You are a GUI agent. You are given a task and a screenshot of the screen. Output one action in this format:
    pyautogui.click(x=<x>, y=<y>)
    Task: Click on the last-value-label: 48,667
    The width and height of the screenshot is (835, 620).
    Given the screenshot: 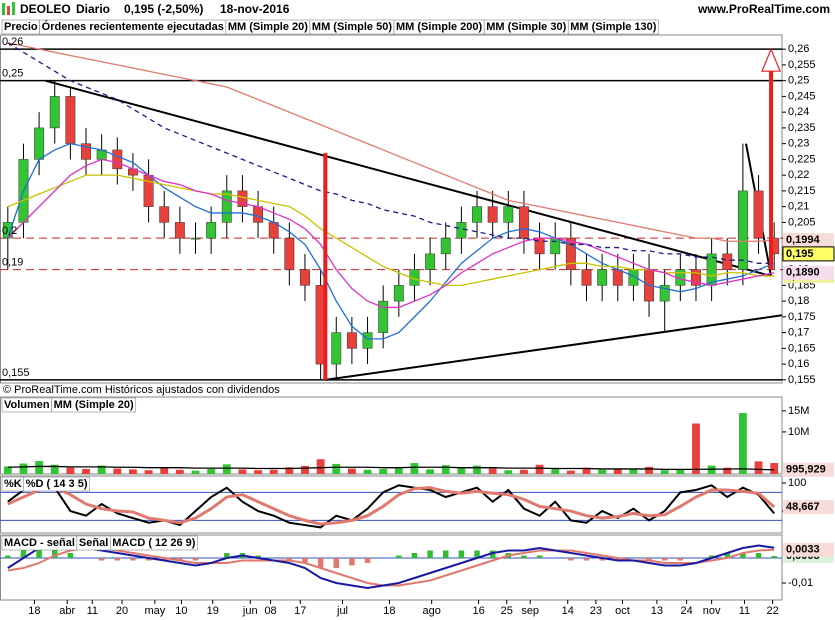 What is the action you would take?
    pyautogui.click(x=803, y=507)
    